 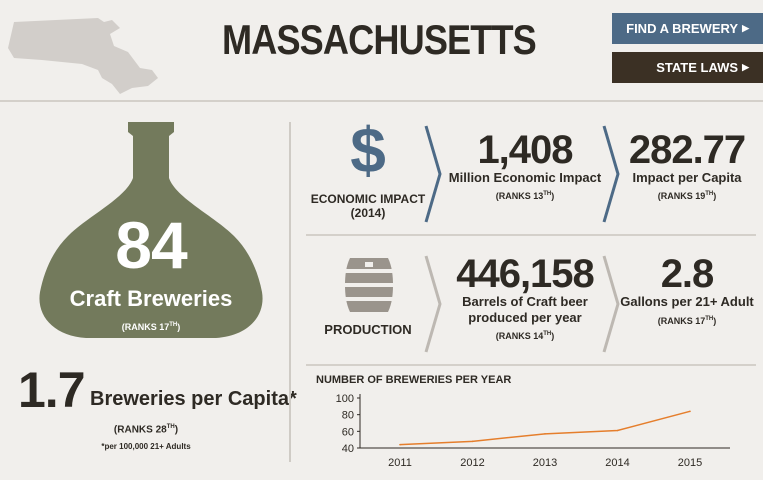 What do you see at coordinates (348, 449) in the screenshot?
I see `y-tick-label: 40` at bounding box center [348, 449].